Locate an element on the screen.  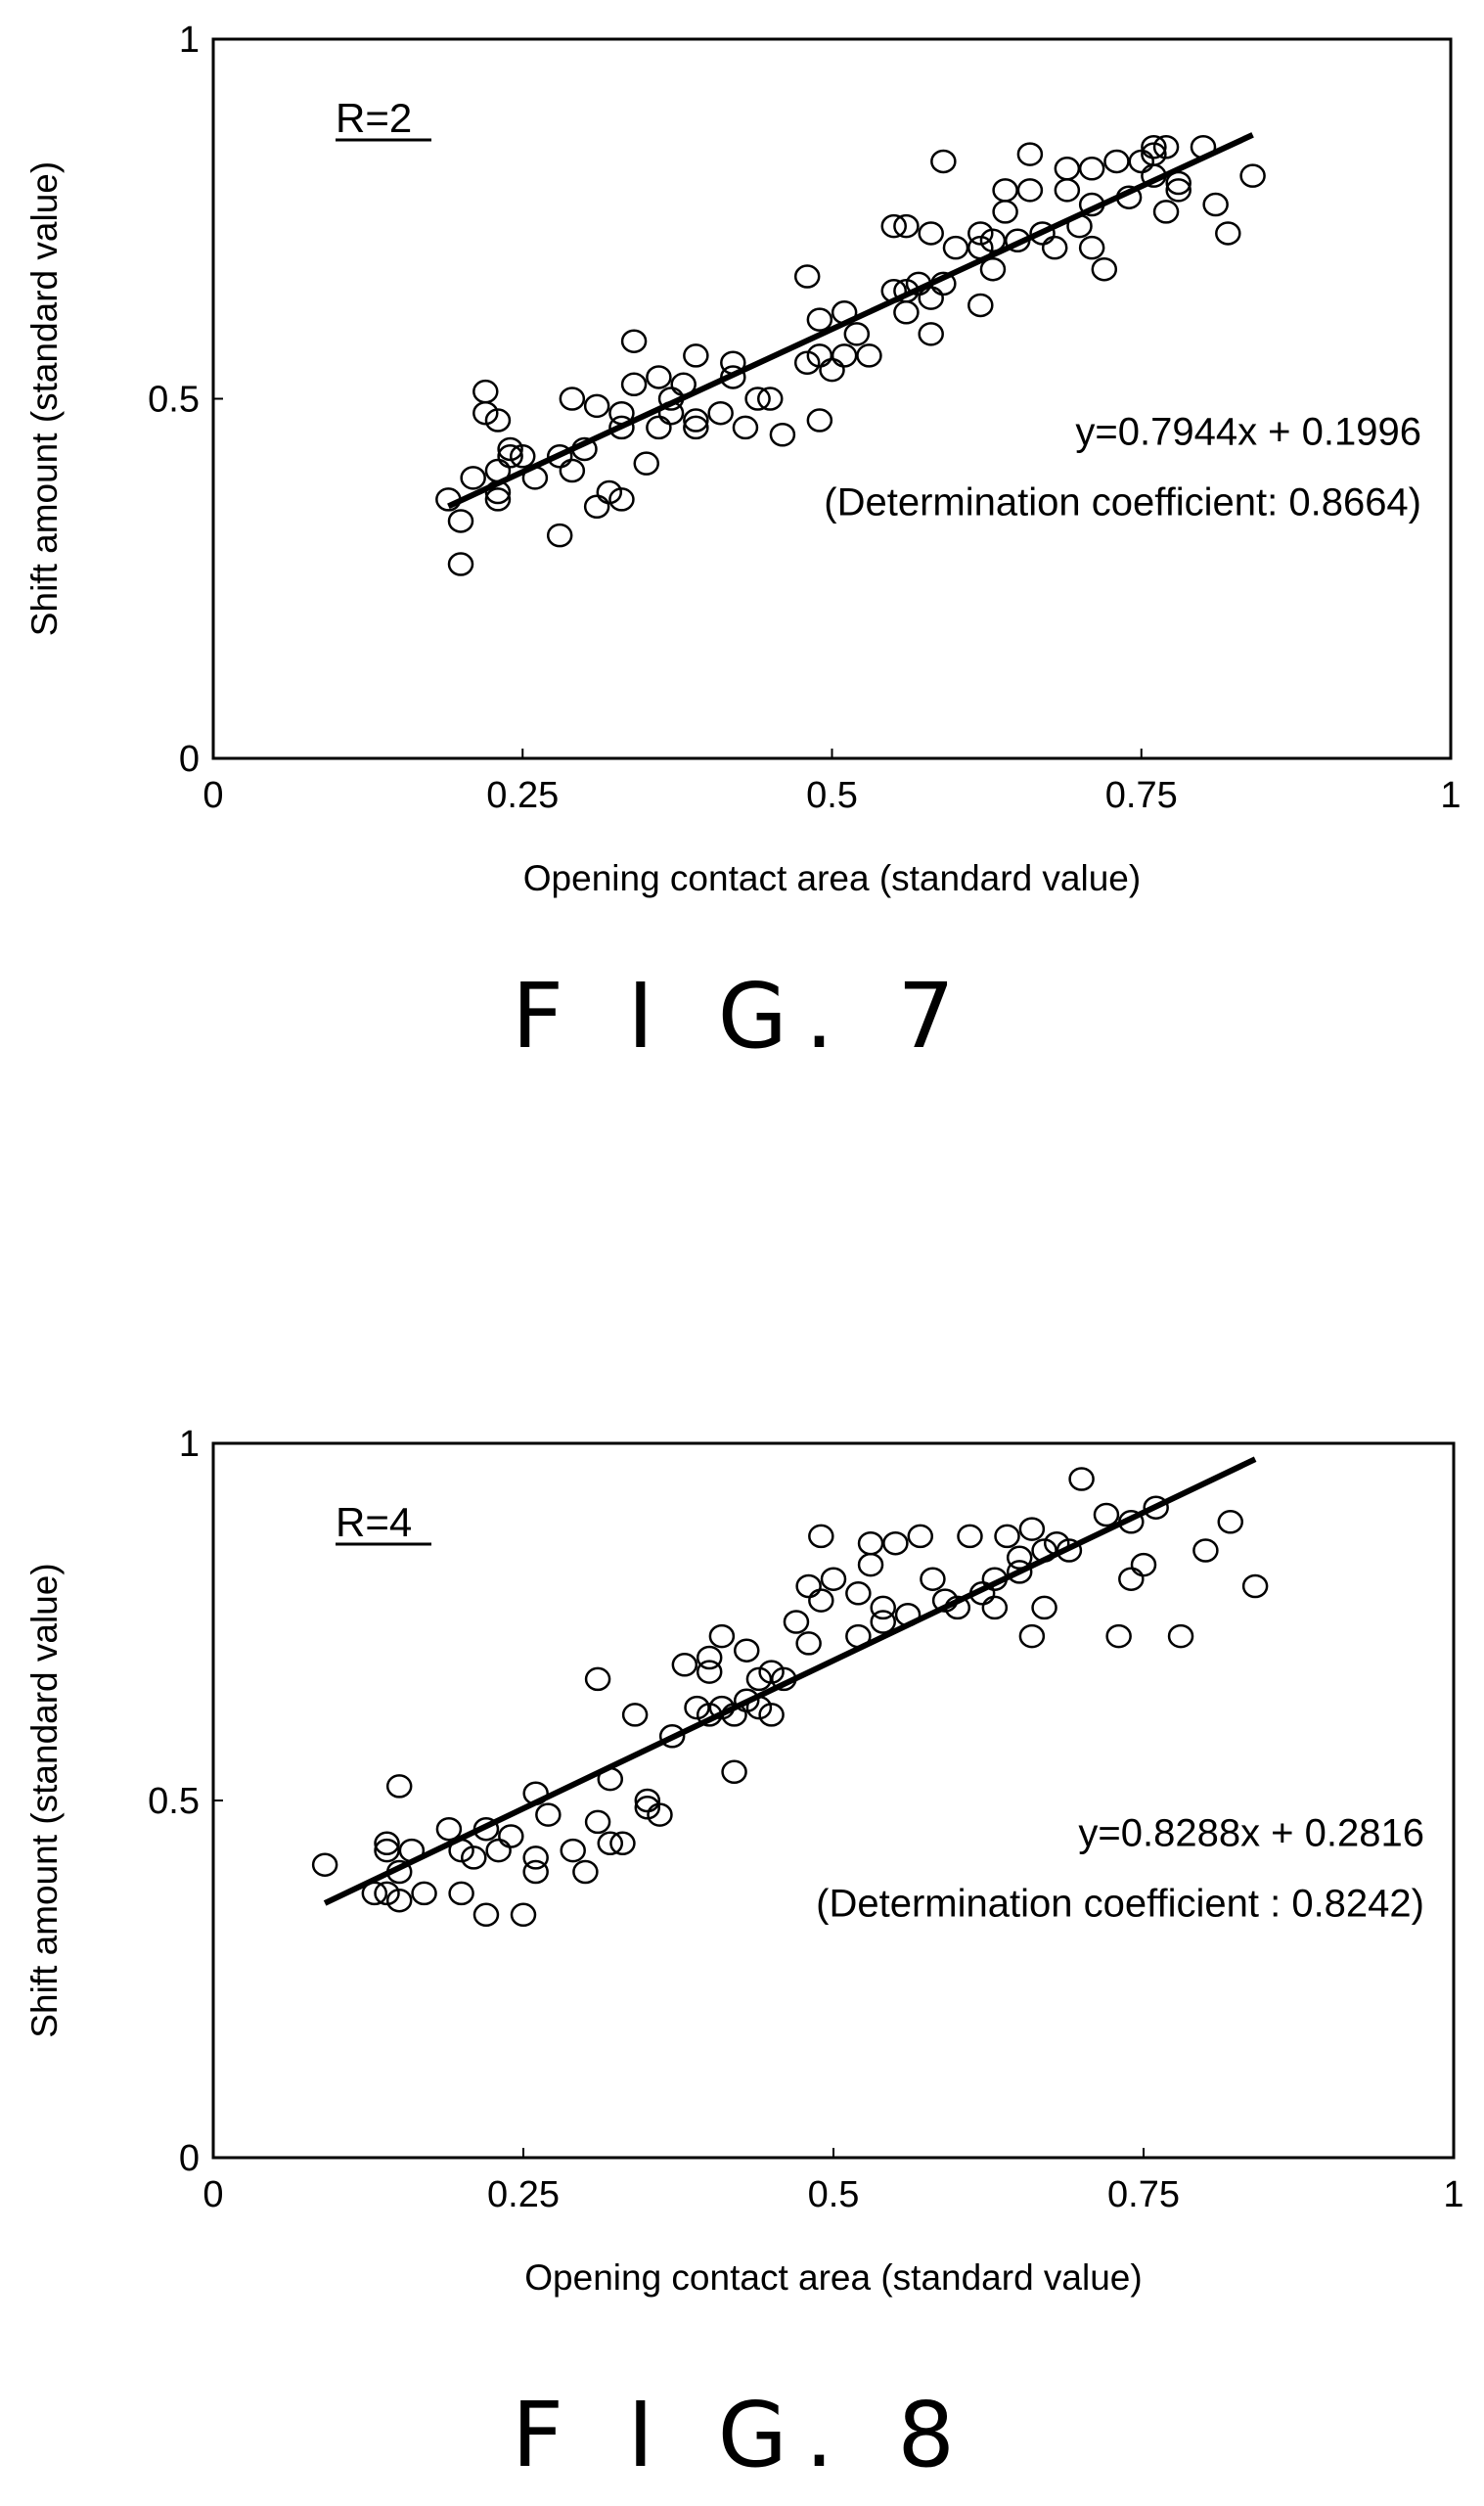
x-axis-label: Opening contact area (standard value) is located at coordinates (832, 878).